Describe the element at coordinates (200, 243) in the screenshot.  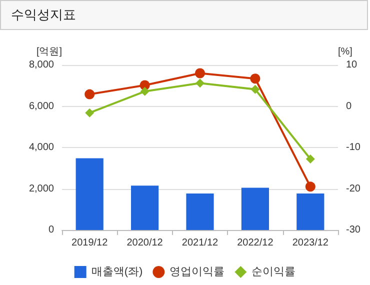
I see `x-tick-label: 2021/12` at that location.